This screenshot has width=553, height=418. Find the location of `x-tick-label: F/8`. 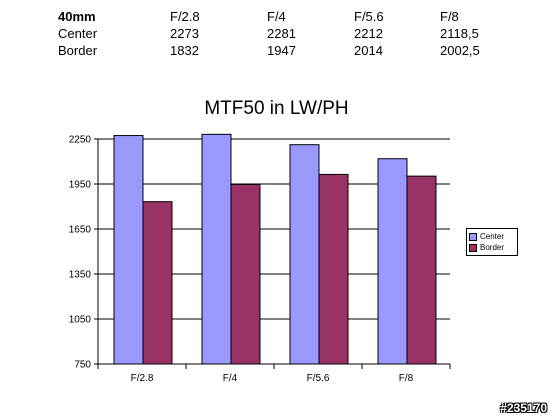

x-tick-label: F/8 is located at coordinates (406, 378).